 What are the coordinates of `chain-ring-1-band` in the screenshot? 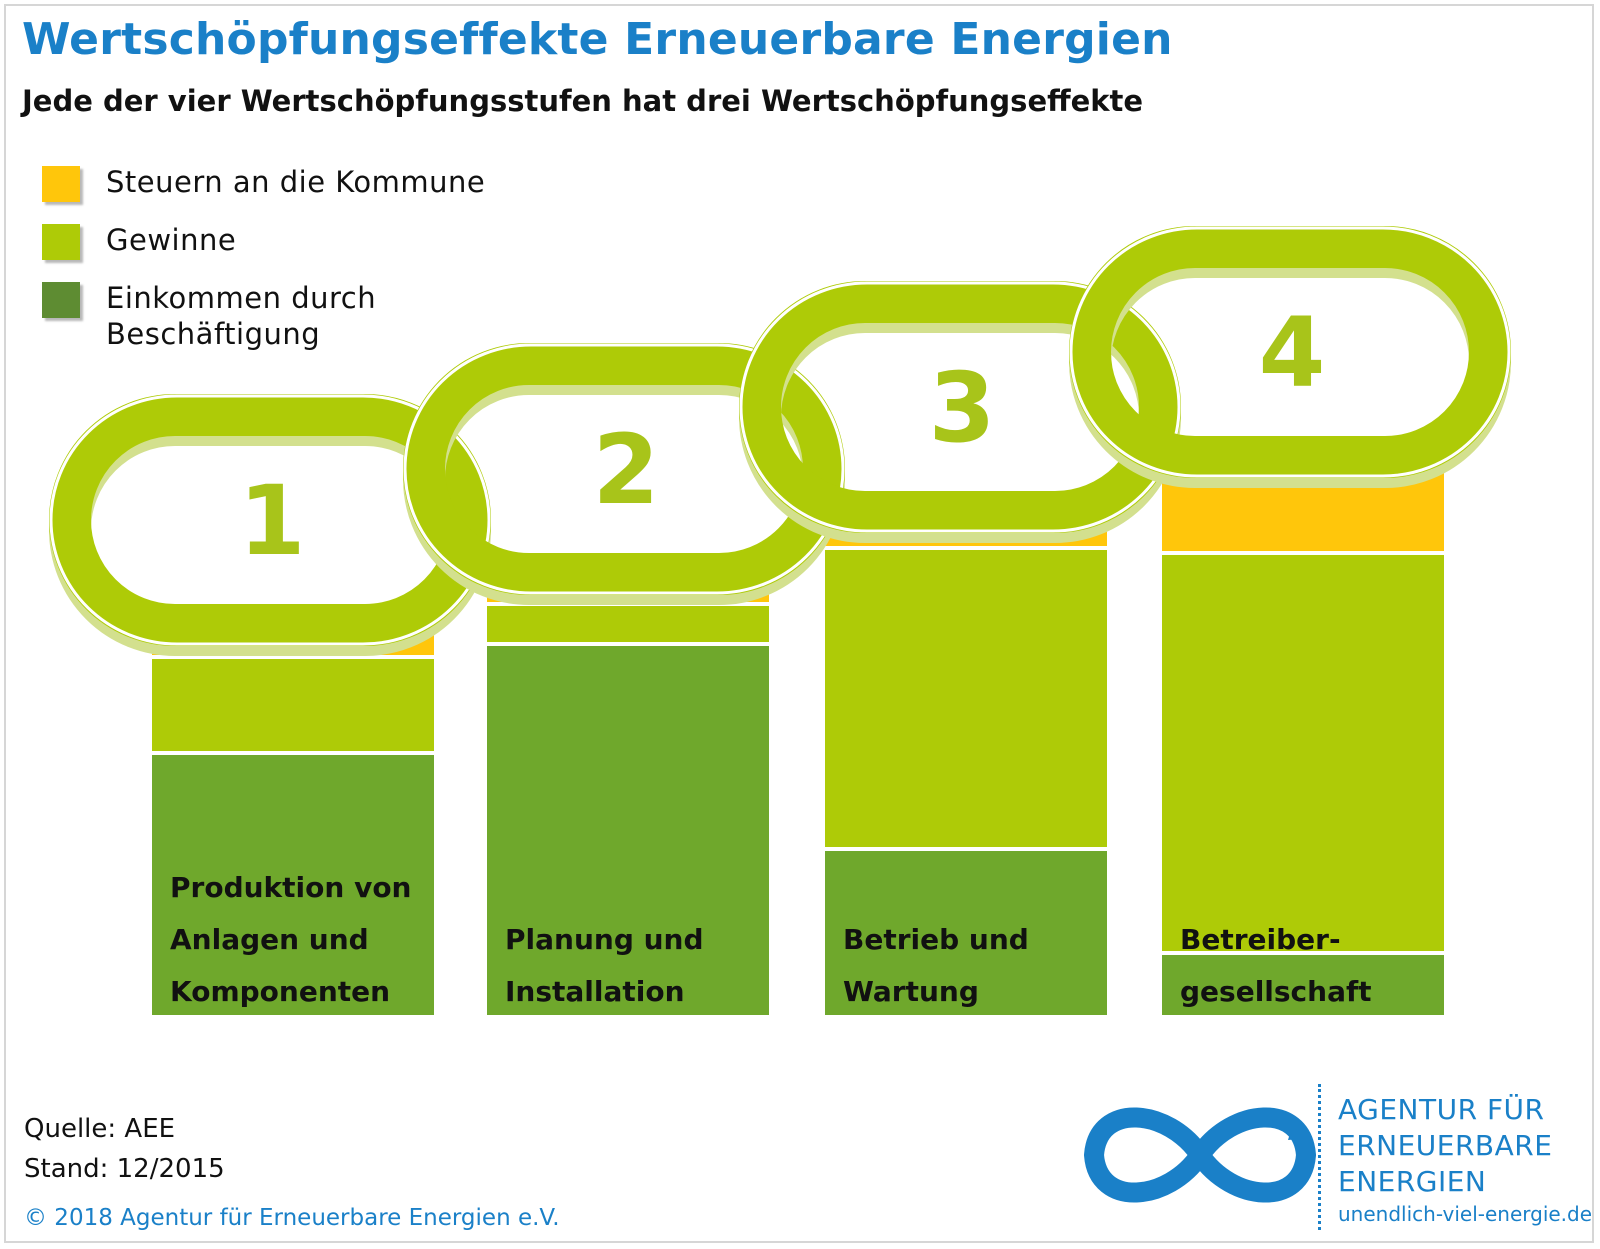 It's located at (270, 520).